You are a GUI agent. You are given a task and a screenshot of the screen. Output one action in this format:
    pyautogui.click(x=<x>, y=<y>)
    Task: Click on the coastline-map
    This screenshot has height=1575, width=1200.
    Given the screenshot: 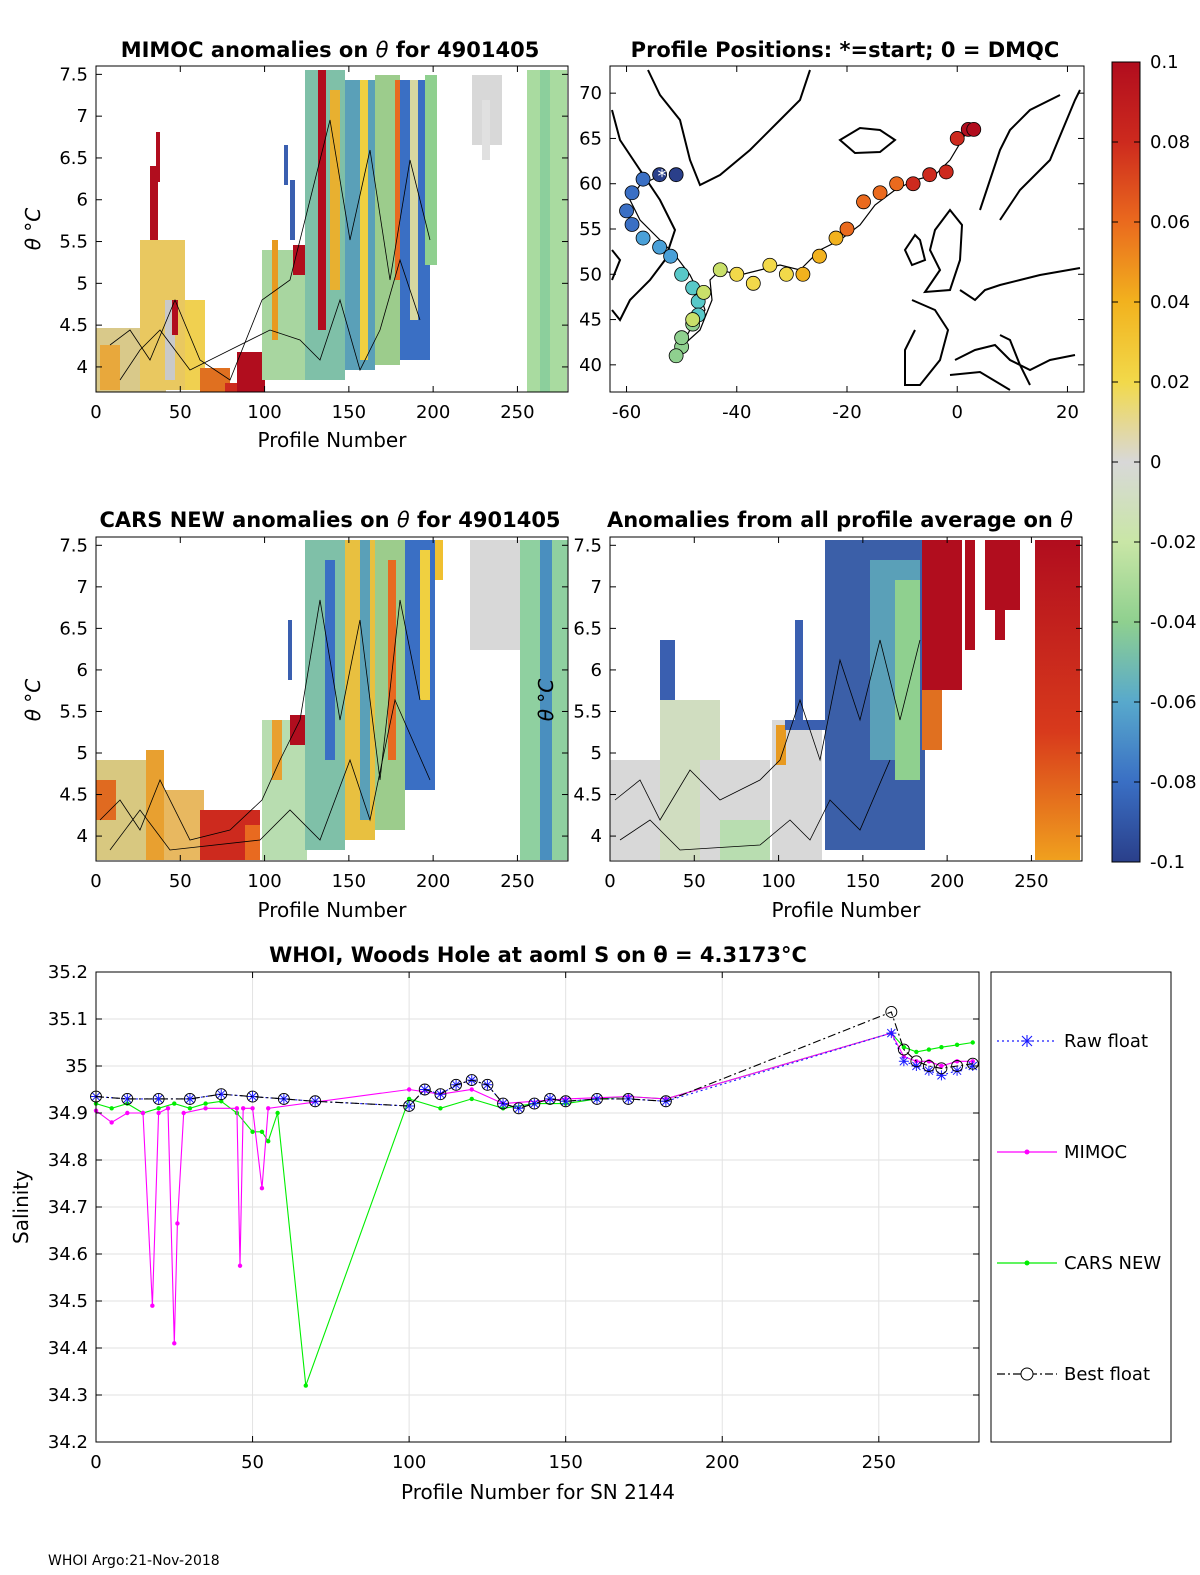 What is the action you would take?
    pyautogui.click(x=846, y=230)
    